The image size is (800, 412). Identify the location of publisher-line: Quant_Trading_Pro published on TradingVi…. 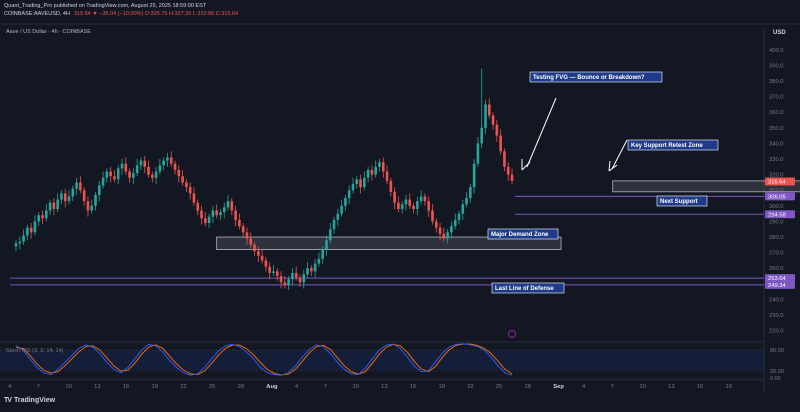
(105, 6).